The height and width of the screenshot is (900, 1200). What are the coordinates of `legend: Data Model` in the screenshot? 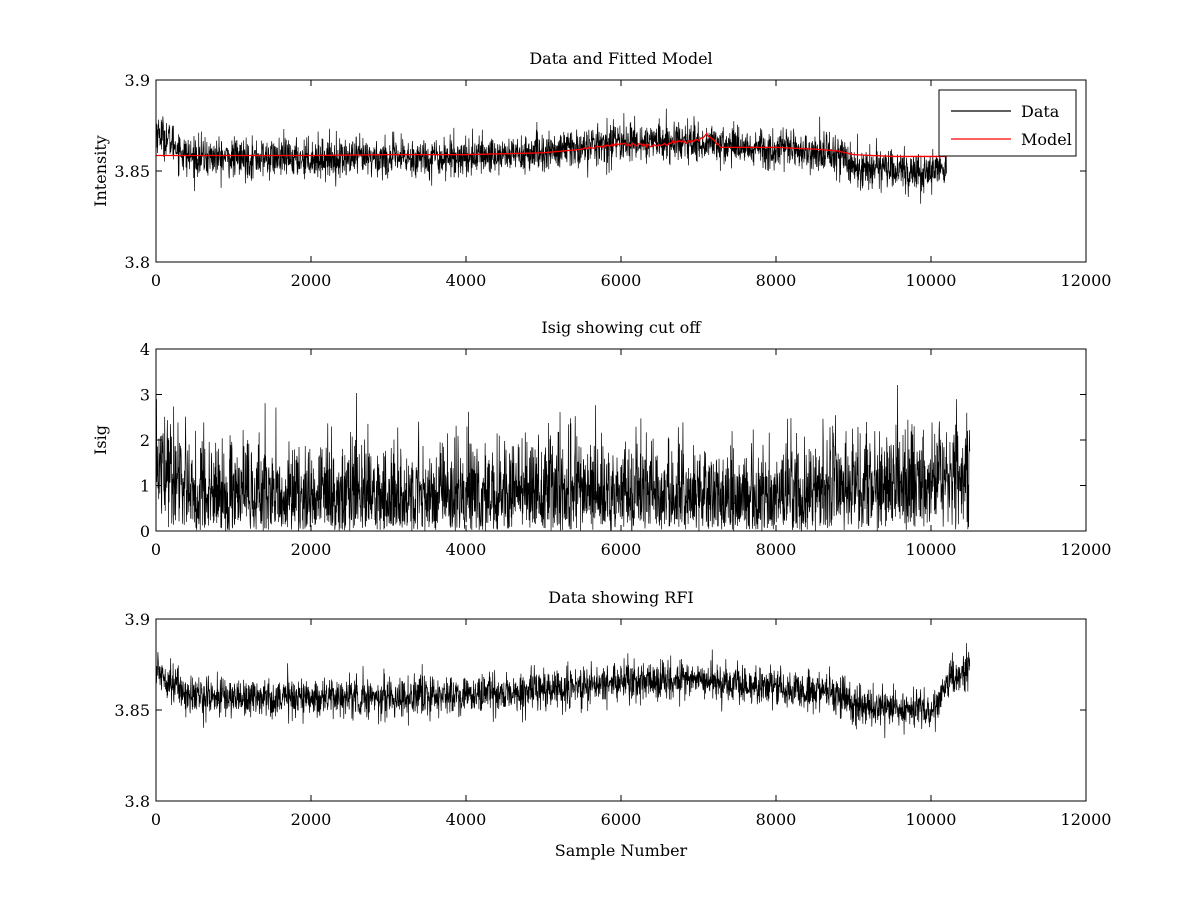 It's located at (1007, 123).